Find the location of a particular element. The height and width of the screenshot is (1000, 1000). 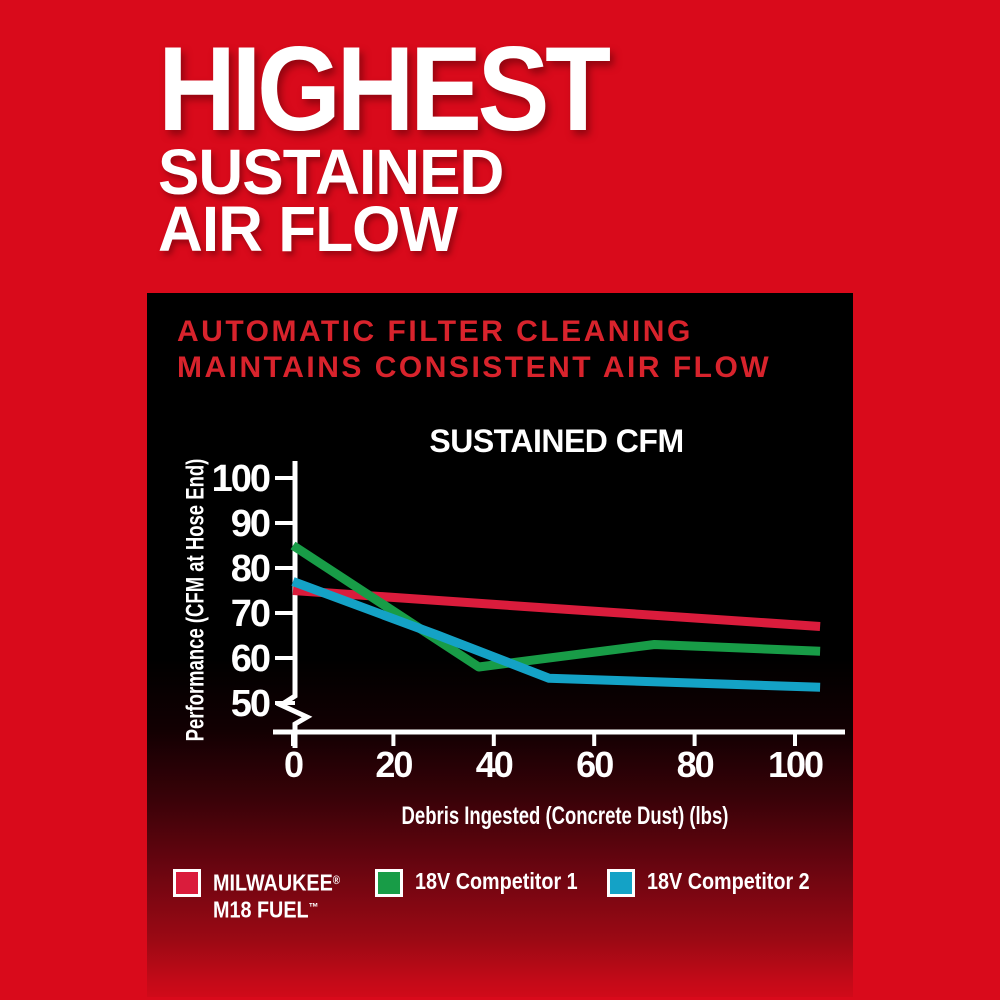

legend-label-2: 18V Competitor 1 is located at coordinates (496, 881).